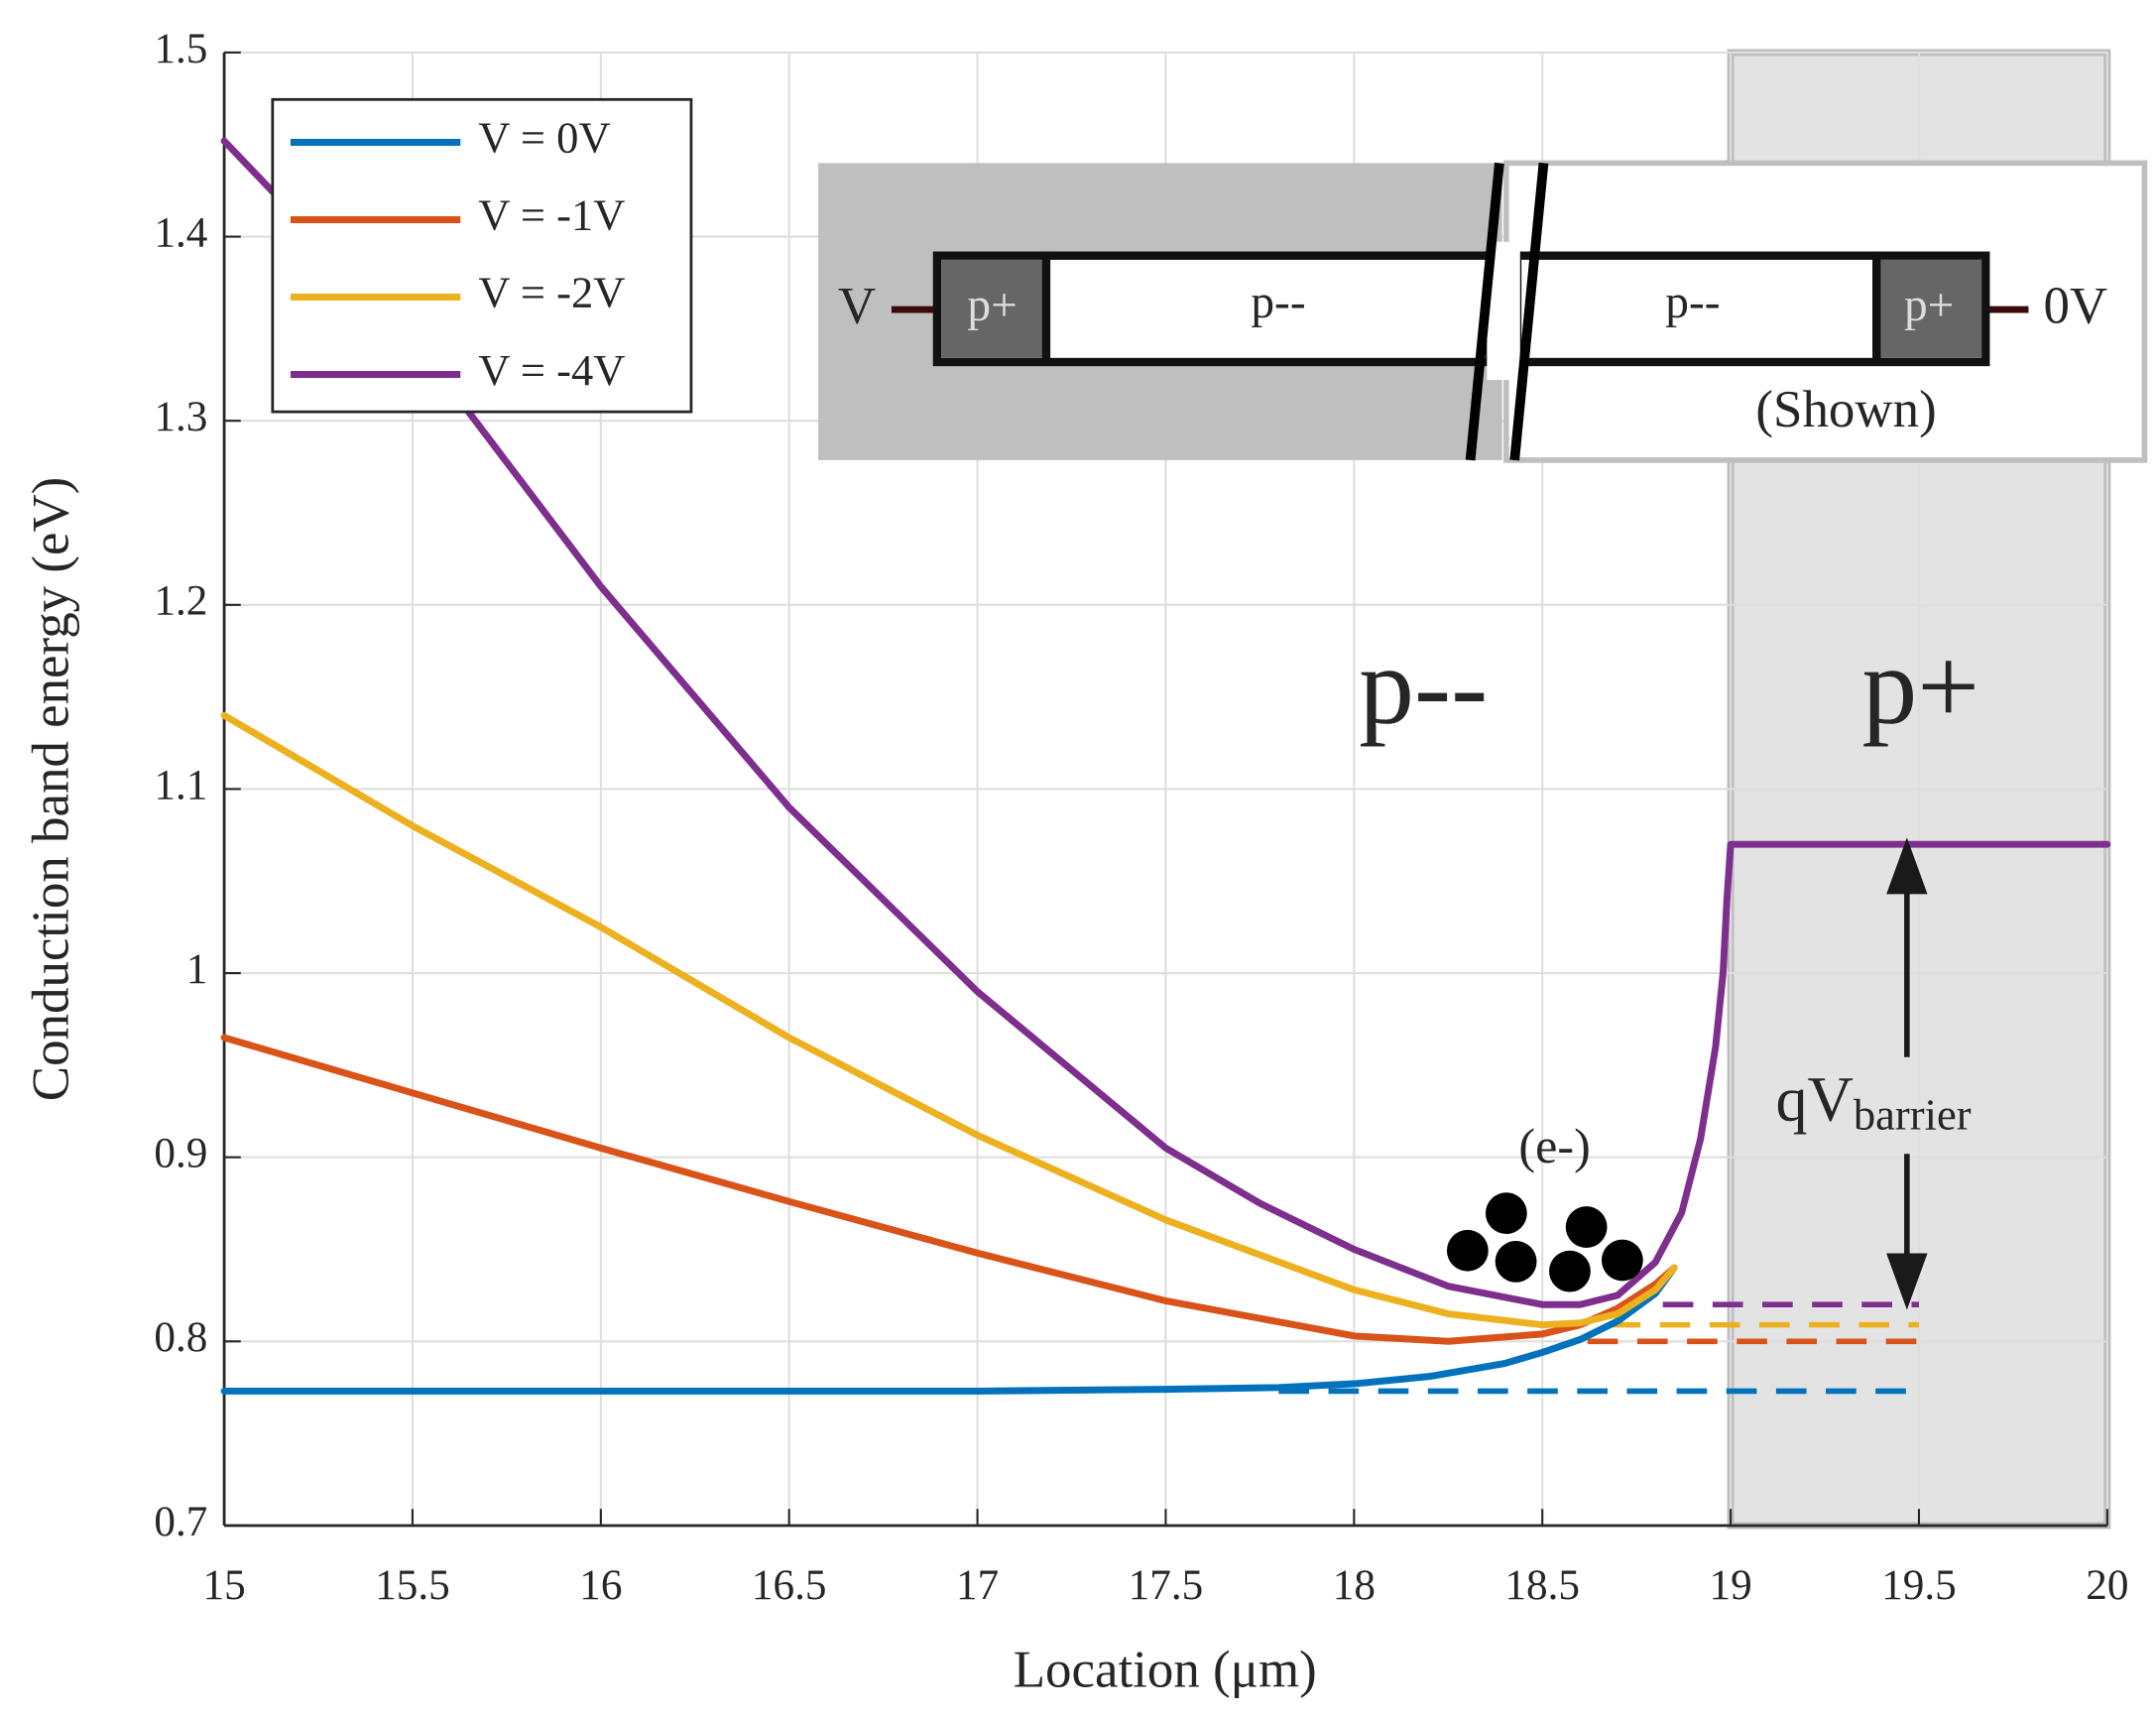 The height and width of the screenshot is (1719, 2156). Describe the element at coordinates (1815, 1098) in the screenshot. I see `barrier-main: qV` at that location.